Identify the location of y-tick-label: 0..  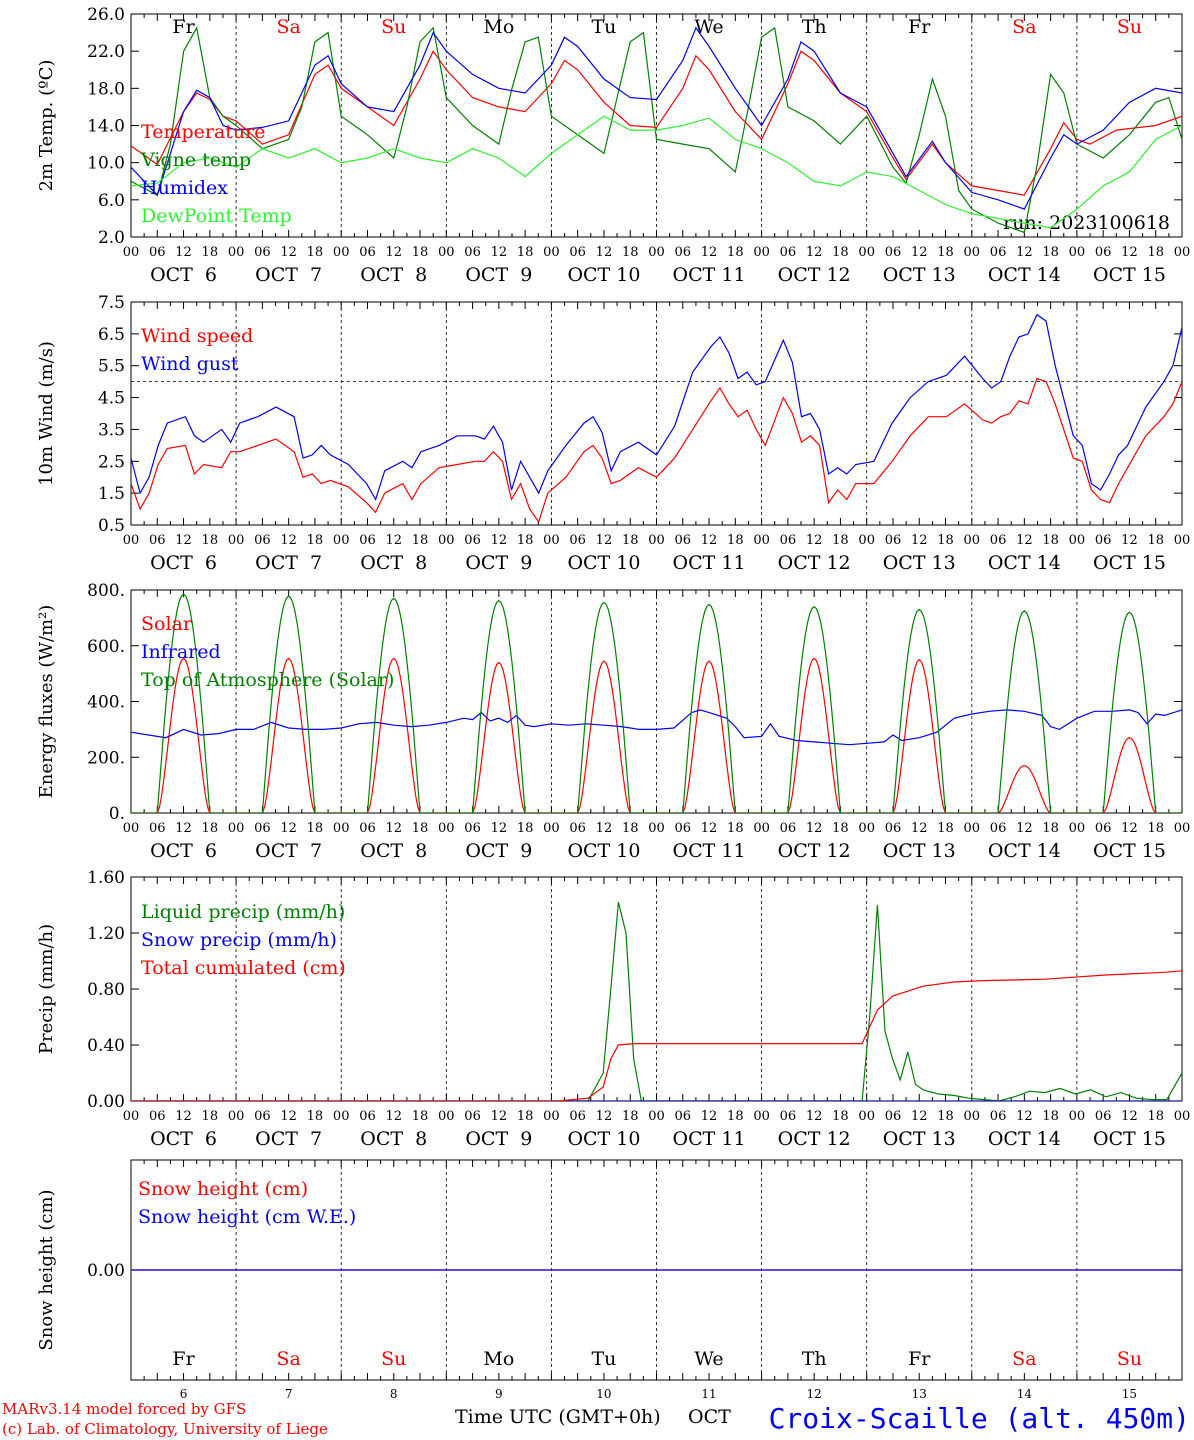
(117, 814).